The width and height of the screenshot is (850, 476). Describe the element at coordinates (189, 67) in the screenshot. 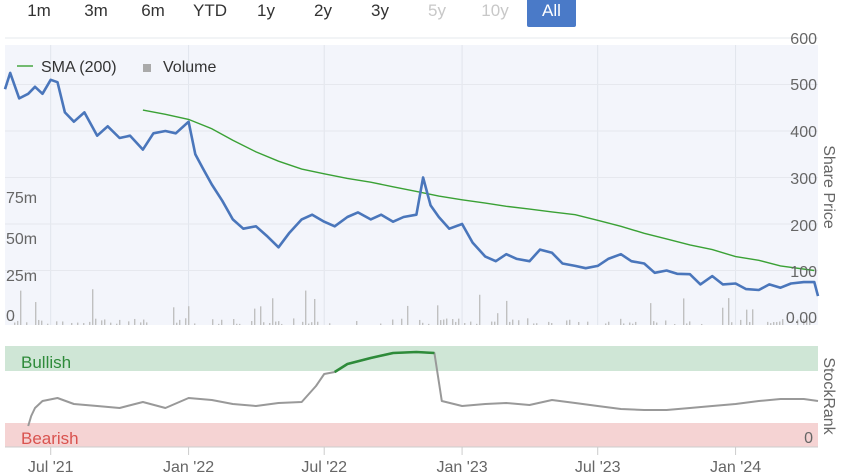

I see `legend-volume-label: Volume` at that location.